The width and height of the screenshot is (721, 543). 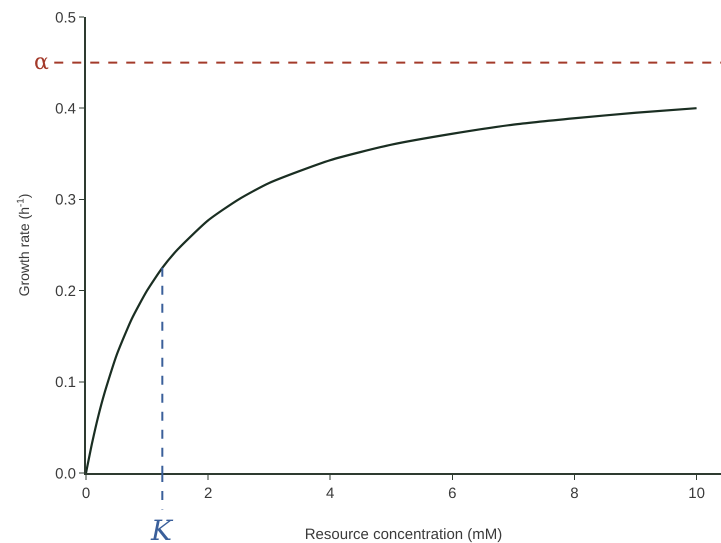 I want to click on y-tick-label: 0.2, so click(x=65, y=291).